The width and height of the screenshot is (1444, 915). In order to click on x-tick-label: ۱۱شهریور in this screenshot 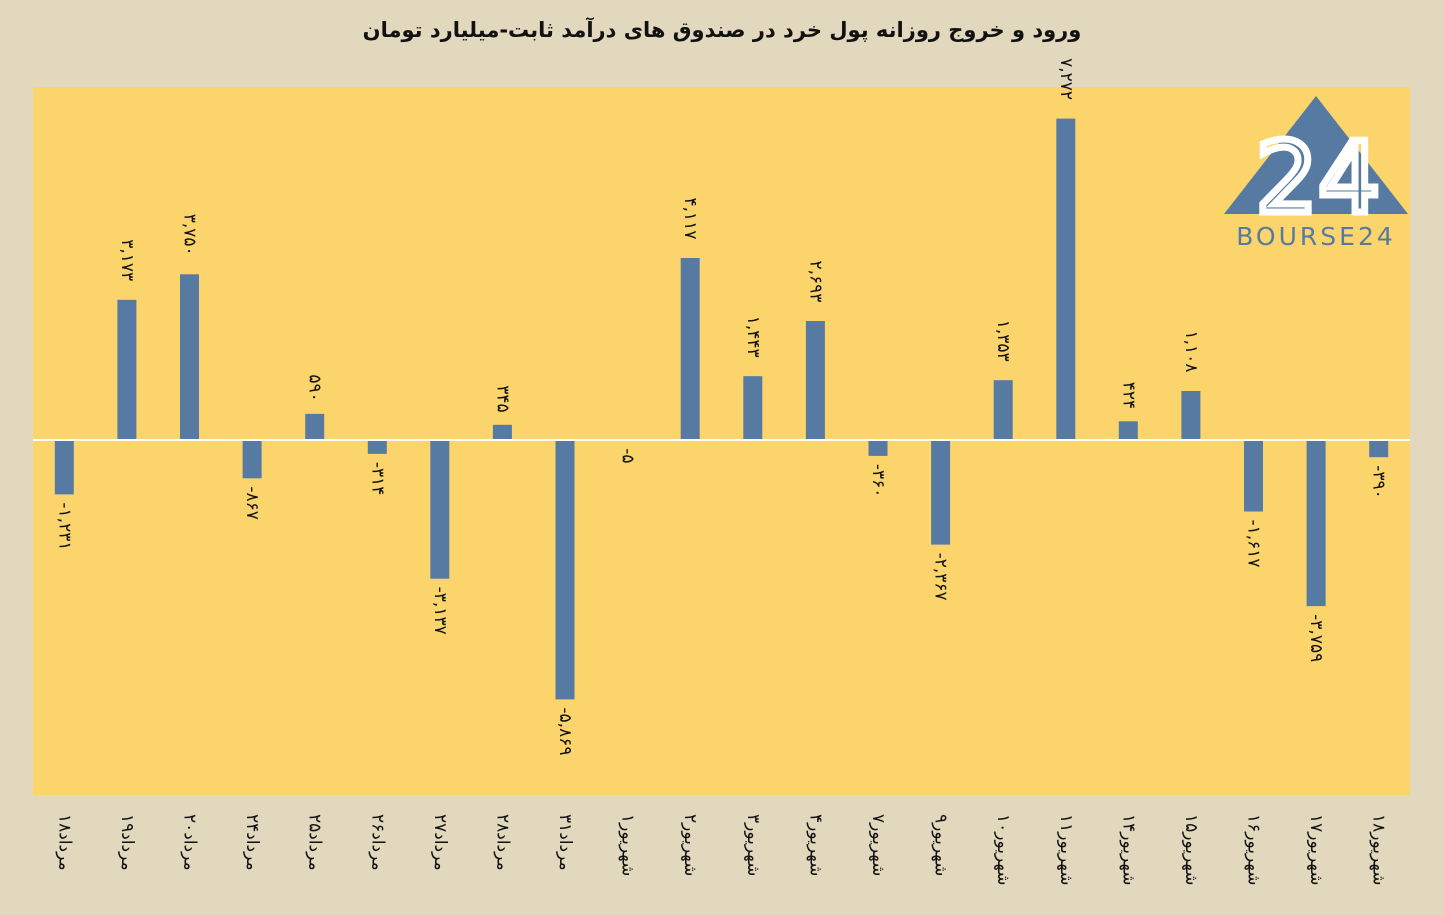, I will do `click(1066, 849)`.